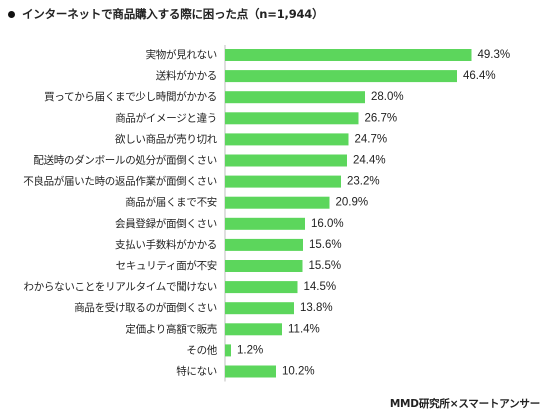 The height and width of the screenshot is (415, 550). Describe the element at coordinates (120, 181) in the screenshot. I see `category-label: 不良品が届いた時の返品作業が面倒くさい` at that location.